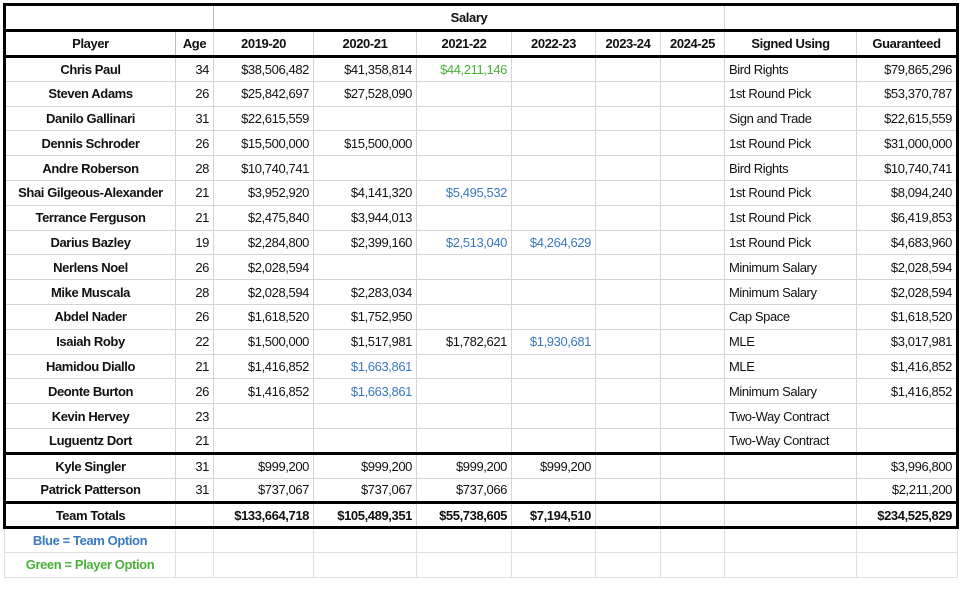  What do you see at coordinates (464, 242) in the screenshot?
I see `salary-cell: $2,513,040` at bounding box center [464, 242].